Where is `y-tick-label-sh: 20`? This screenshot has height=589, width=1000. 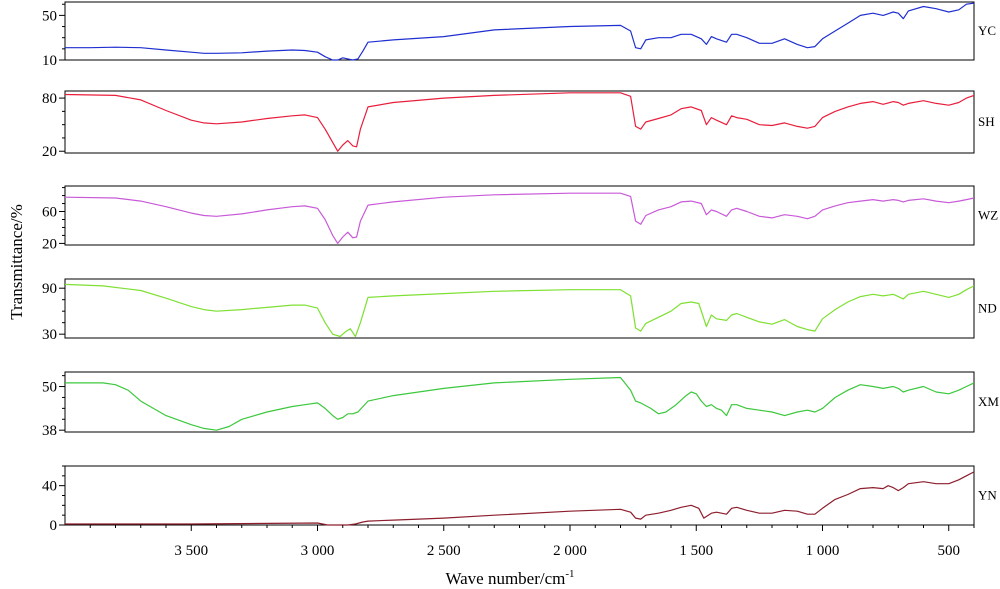 y-tick-label-sh: 20 is located at coordinates (49, 152).